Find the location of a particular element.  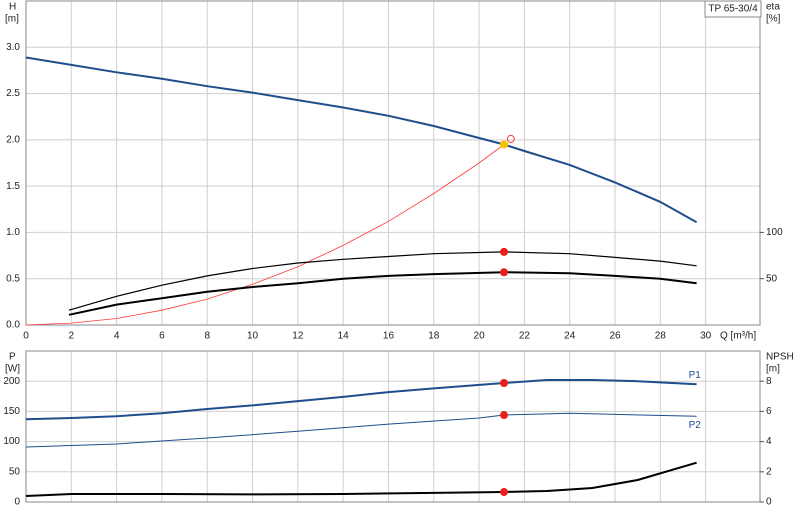

y2-tick-label: 0 is located at coordinates (769, 502).